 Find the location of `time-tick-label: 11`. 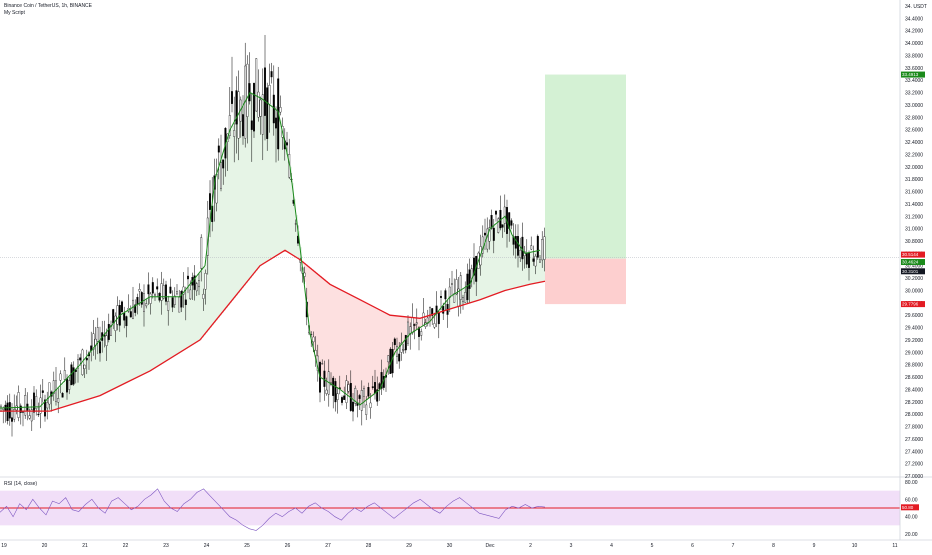

time-tick-label: 11 is located at coordinates (894, 546).